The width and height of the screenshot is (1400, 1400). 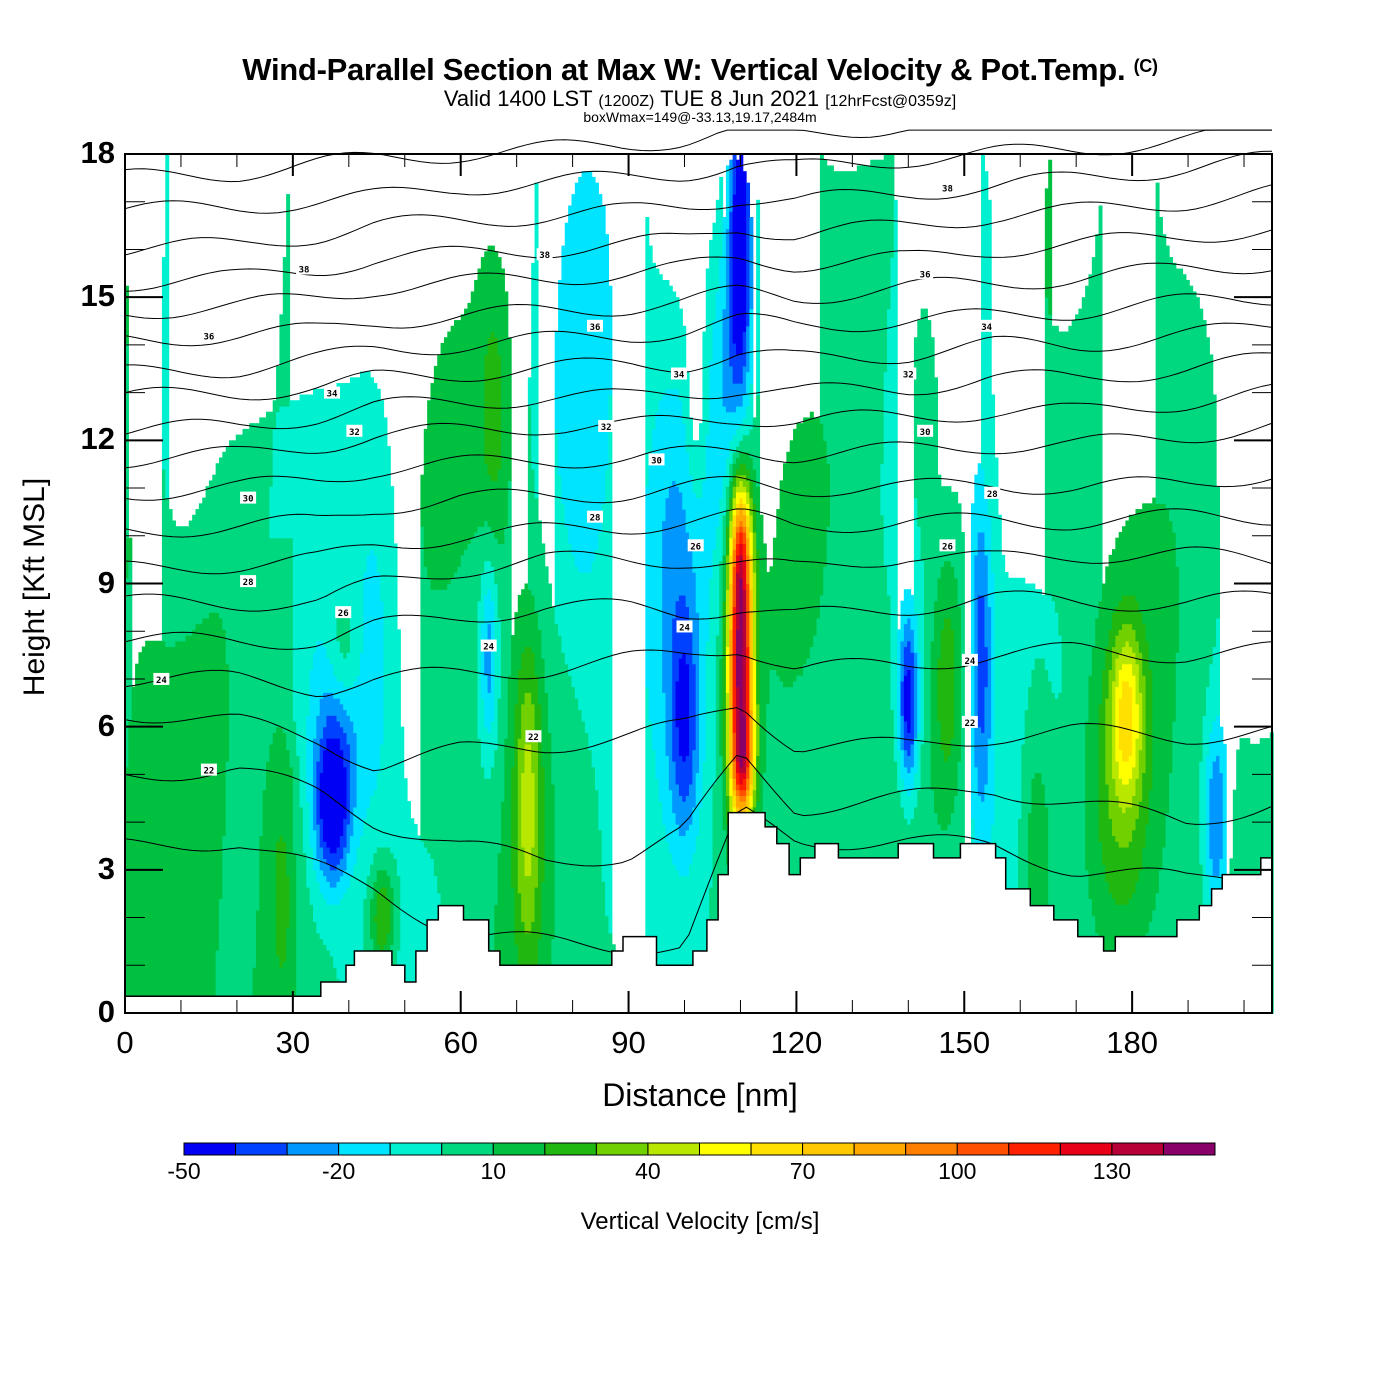 I want to click on contour-label-text: 34, so click(x=986, y=328).